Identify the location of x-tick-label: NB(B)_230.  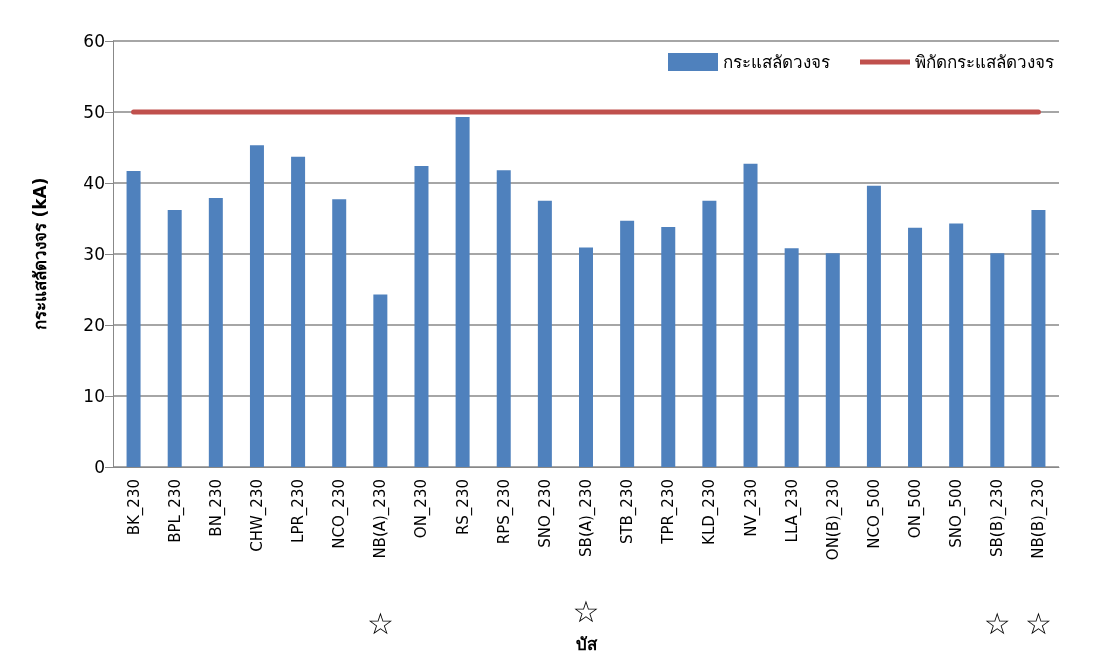
(1039, 519).